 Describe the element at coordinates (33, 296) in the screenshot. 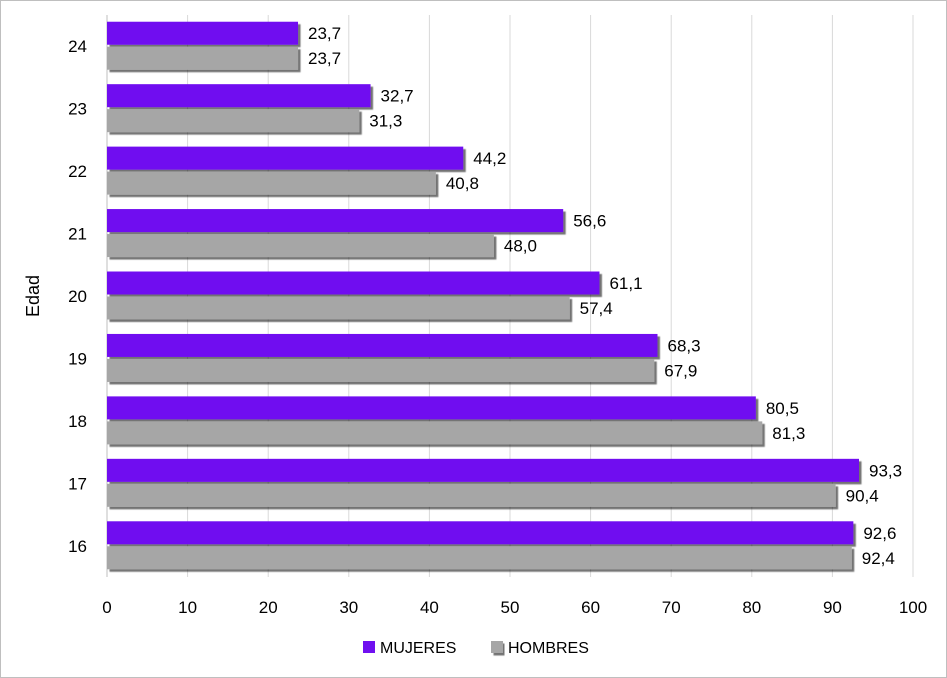

I see `y-axis-label: Edad` at that location.